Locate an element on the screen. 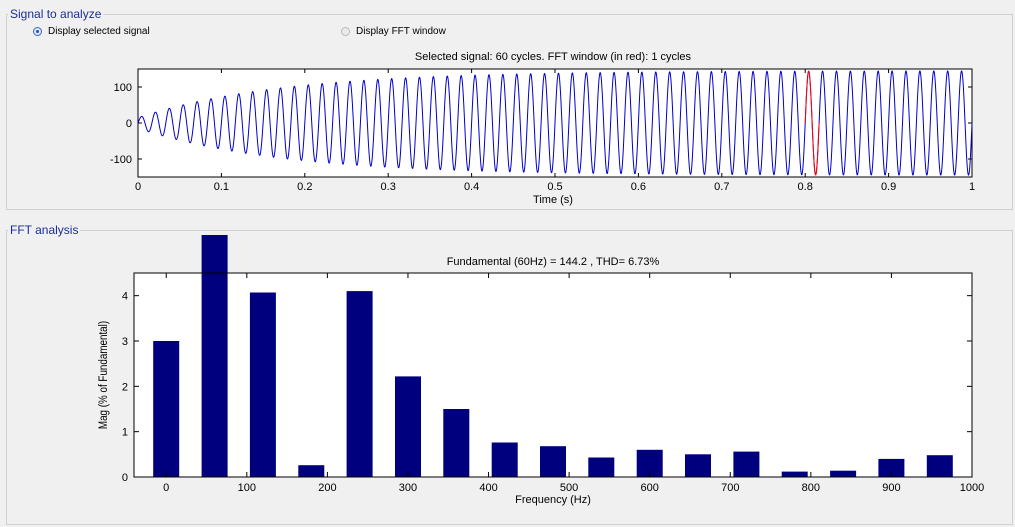 The height and width of the screenshot is (527, 1015). signal-x-tick-label: 0.1 is located at coordinates (221, 187).